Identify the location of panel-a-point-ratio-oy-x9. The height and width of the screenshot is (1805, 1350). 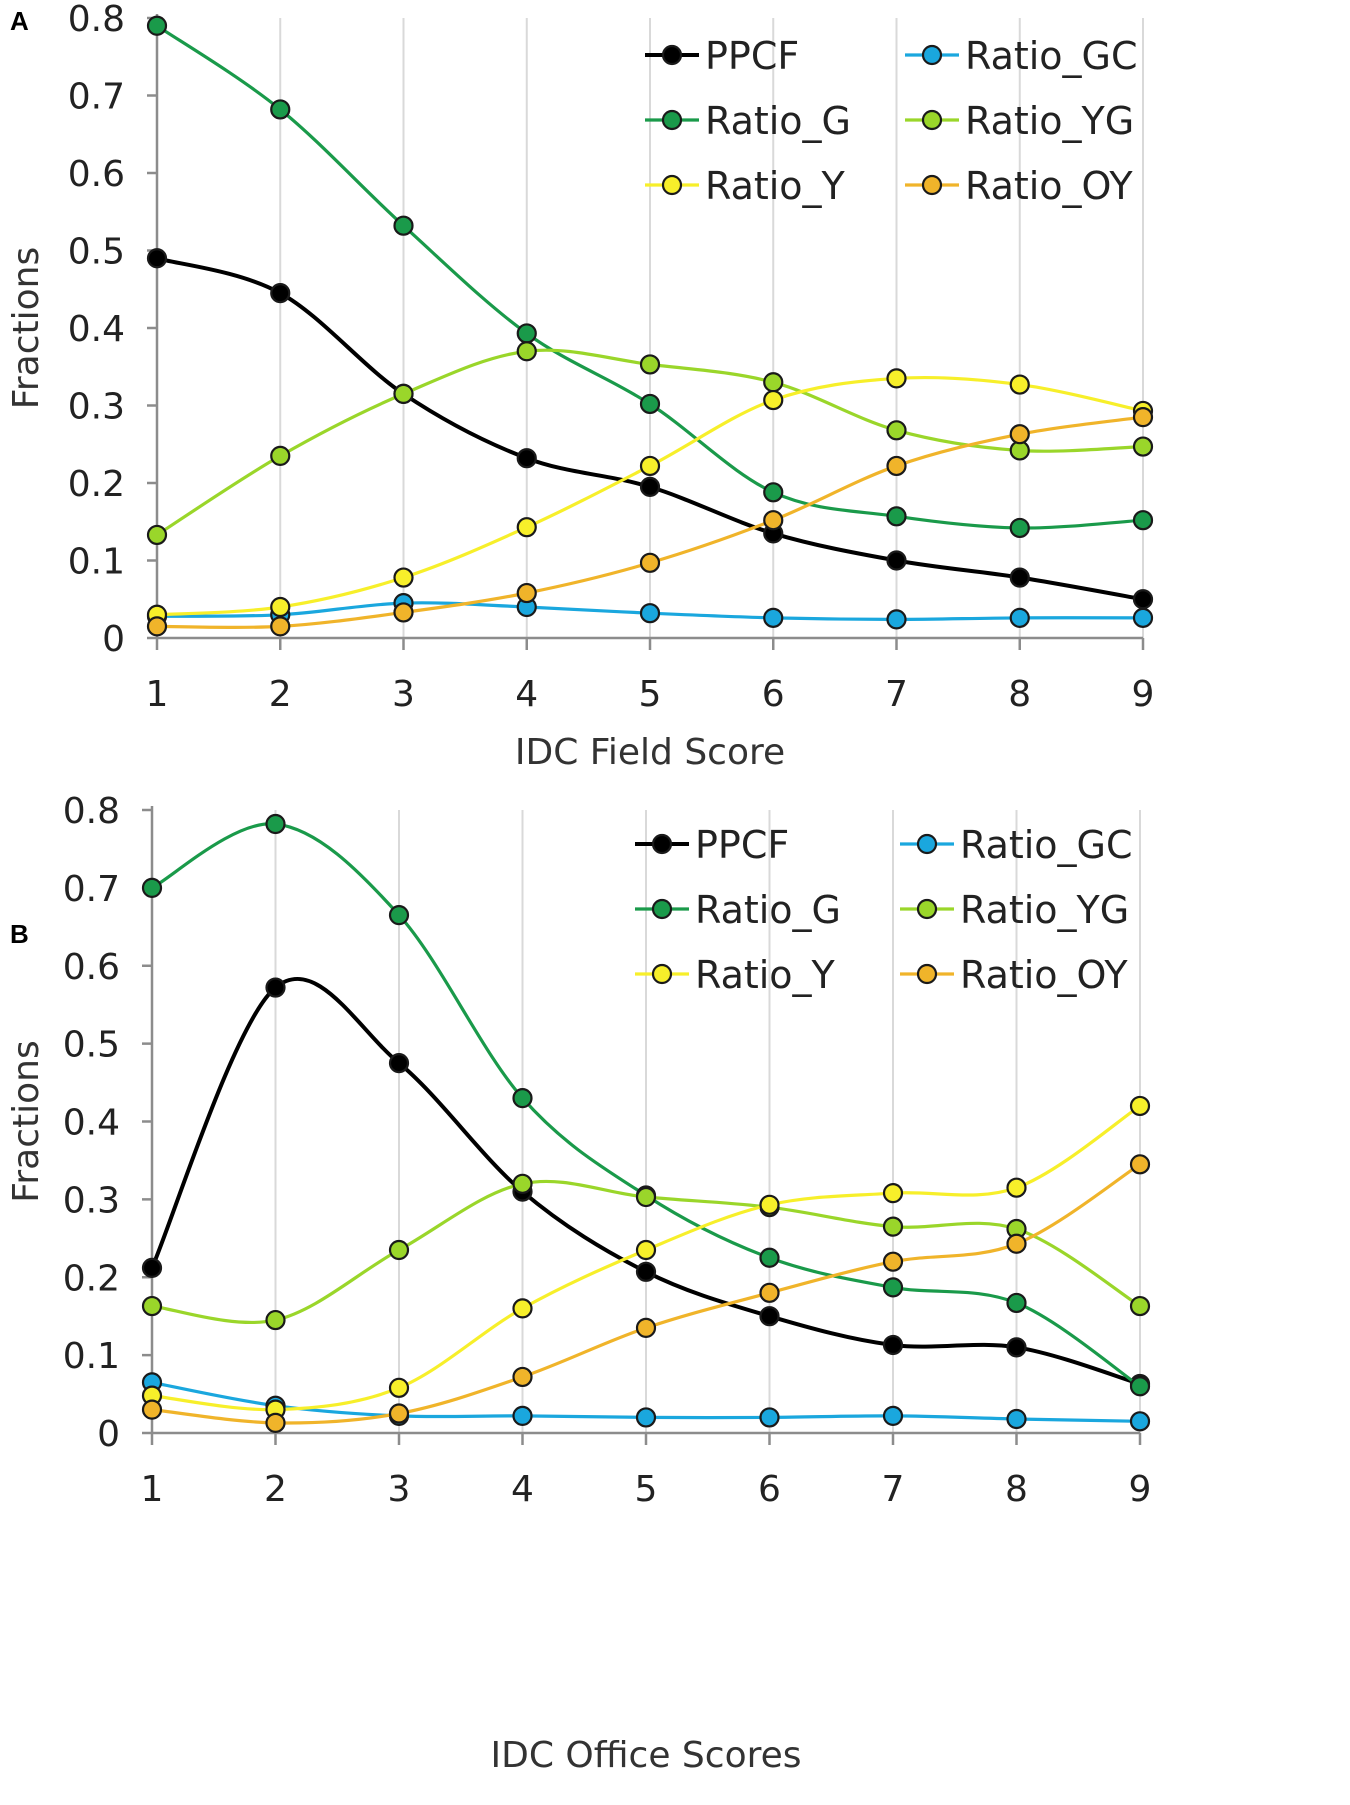
(1143, 417).